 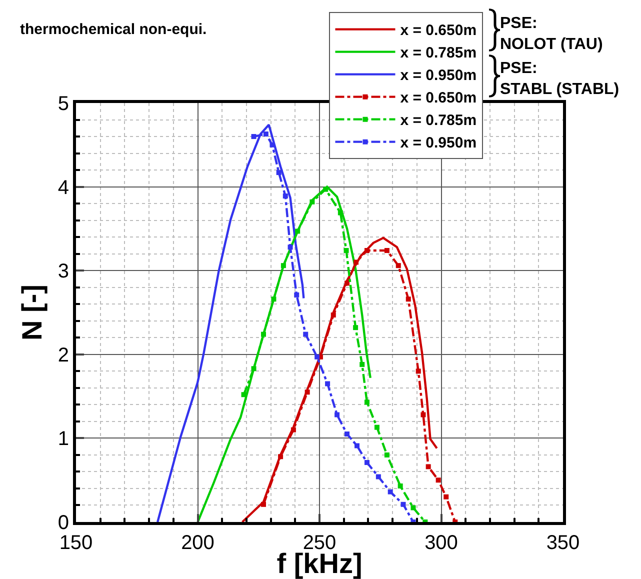 I want to click on x-tick-label: 300, so click(x=441, y=543).